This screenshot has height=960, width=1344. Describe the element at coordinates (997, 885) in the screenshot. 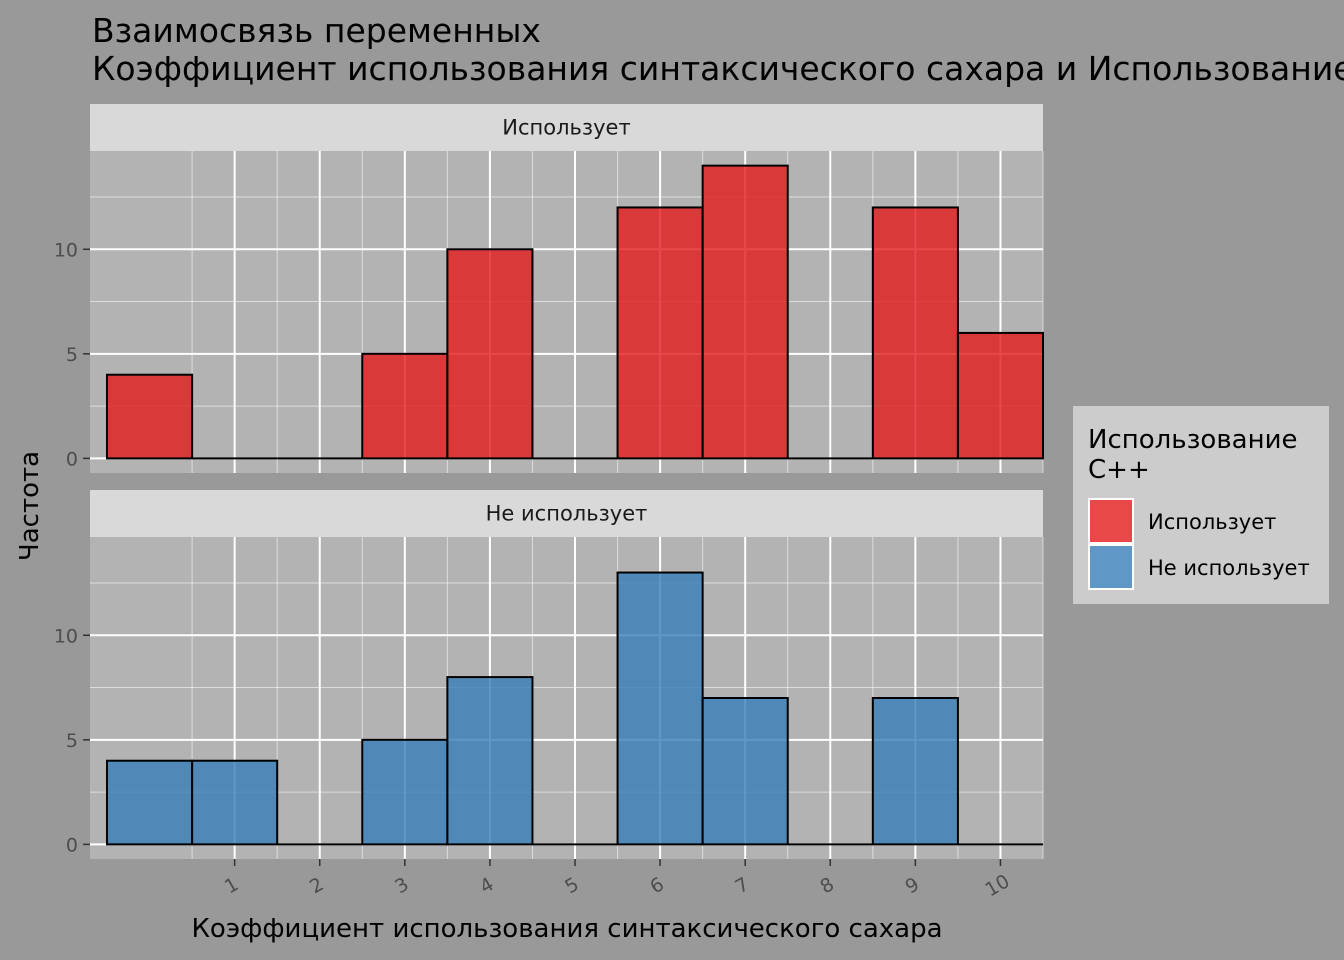

I see `x-tick-label: 10` at that location.